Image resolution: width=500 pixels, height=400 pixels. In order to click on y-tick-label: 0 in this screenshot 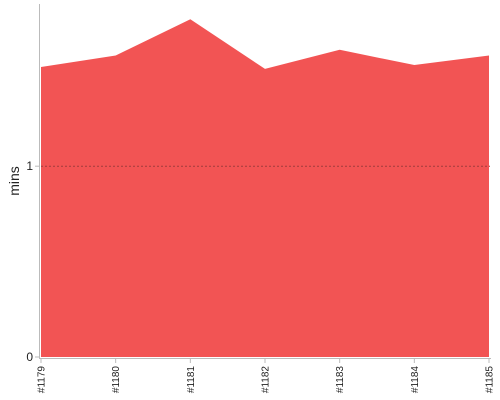, I will do `click(29, 357)`.